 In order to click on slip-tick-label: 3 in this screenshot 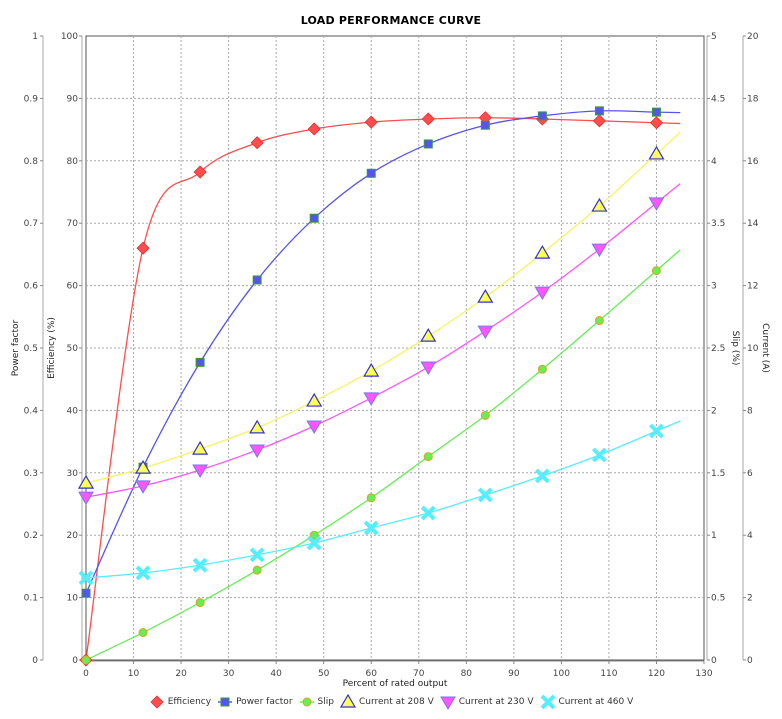, I will do `click(714, 287)`.